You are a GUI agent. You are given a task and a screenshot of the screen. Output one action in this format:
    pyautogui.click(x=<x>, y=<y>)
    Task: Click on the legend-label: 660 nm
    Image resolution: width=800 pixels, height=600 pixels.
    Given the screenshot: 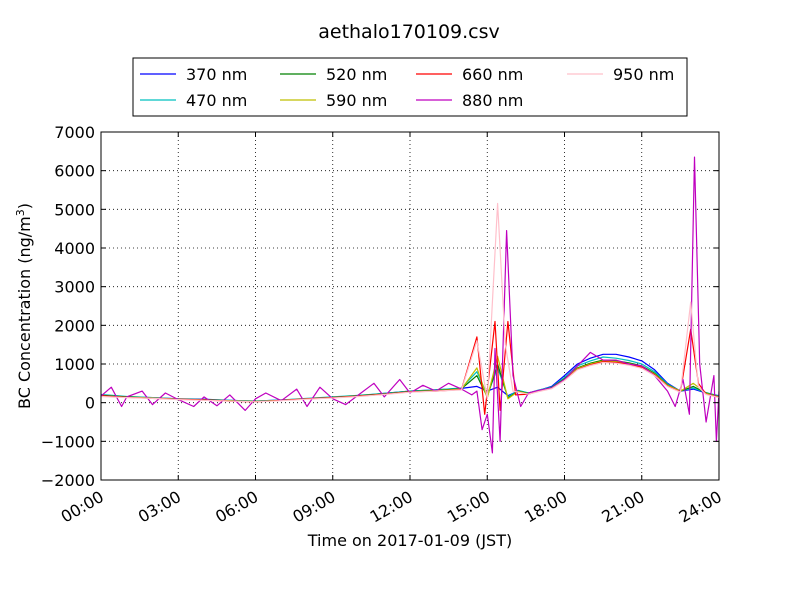 What is the action you would take?
    pyautogui.click(x=492, y=74)
    